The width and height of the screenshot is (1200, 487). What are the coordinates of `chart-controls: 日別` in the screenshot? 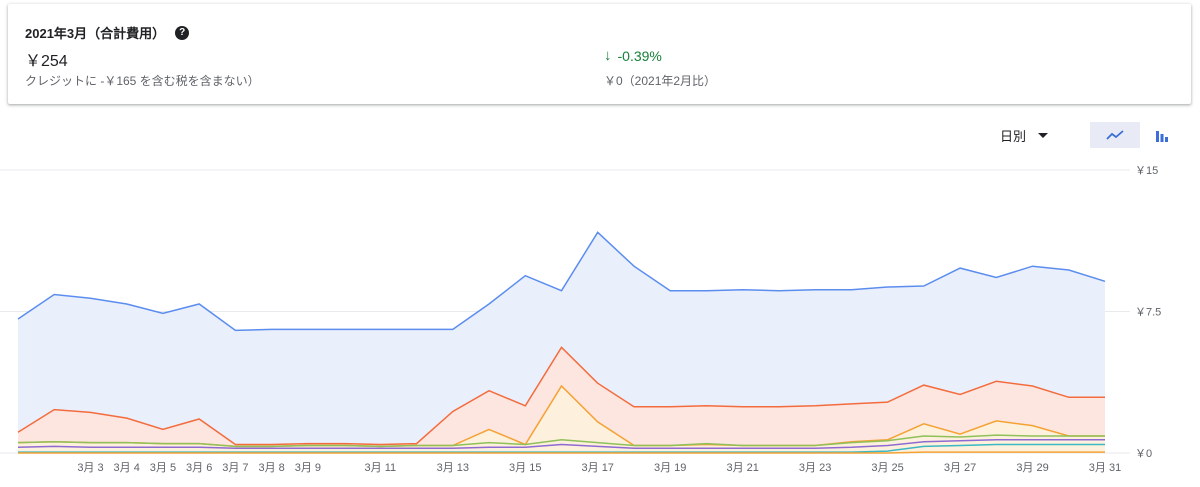 It's located at (1084, 135).